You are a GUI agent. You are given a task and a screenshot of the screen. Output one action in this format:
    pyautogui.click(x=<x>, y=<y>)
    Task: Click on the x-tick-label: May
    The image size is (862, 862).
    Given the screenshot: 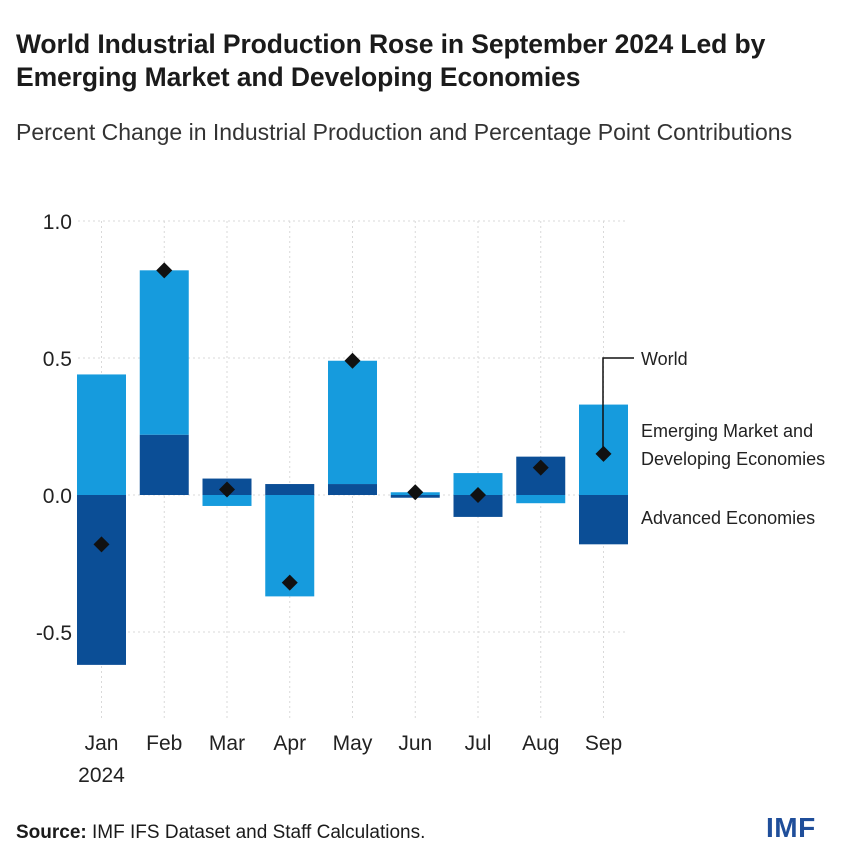 What is the action you would take?
    pyautogui.click(x=353, y=743)
    